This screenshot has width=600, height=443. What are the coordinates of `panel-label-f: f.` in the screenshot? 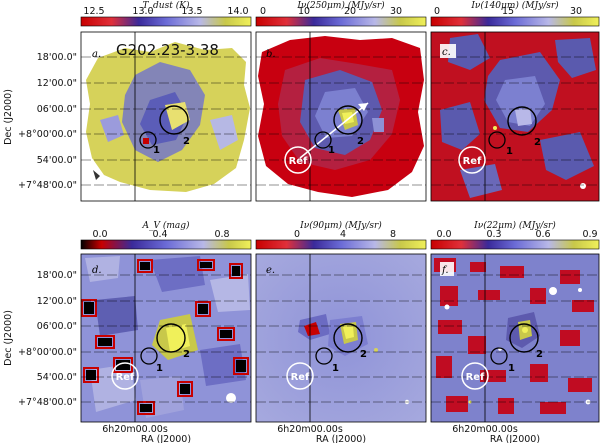 It's located at (445, 270).